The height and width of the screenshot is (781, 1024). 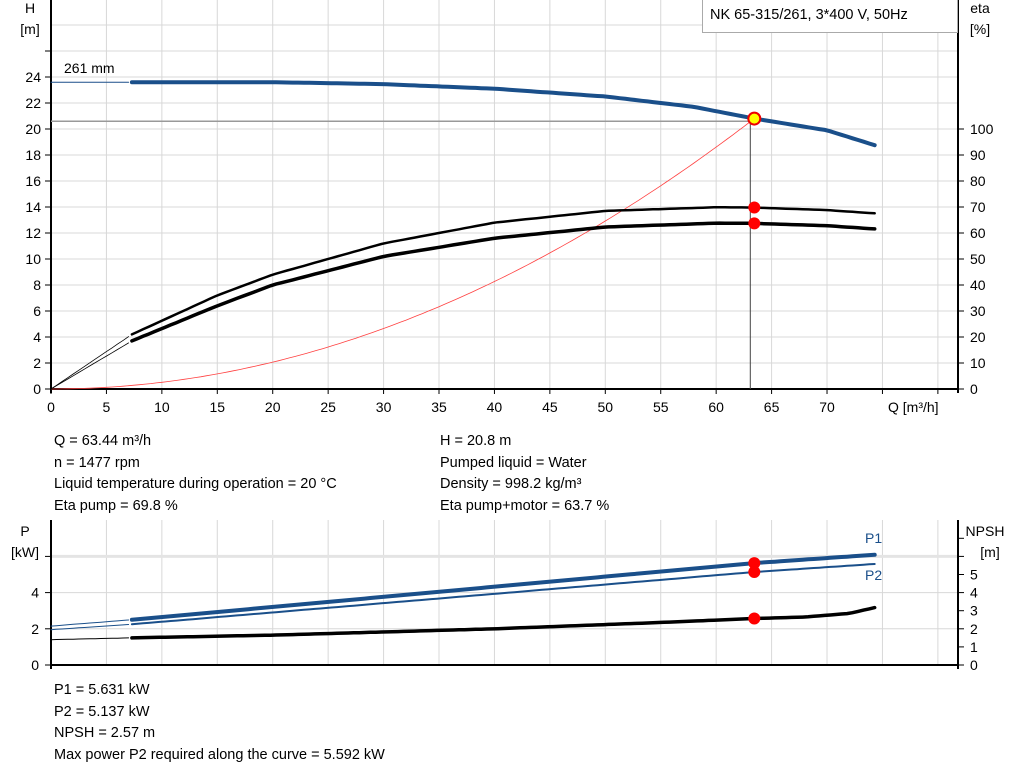 What do you see at coordinates (978, 155) in the screenshot?
I see `eta-tick-label: 90` at bounding box center [978, 155].